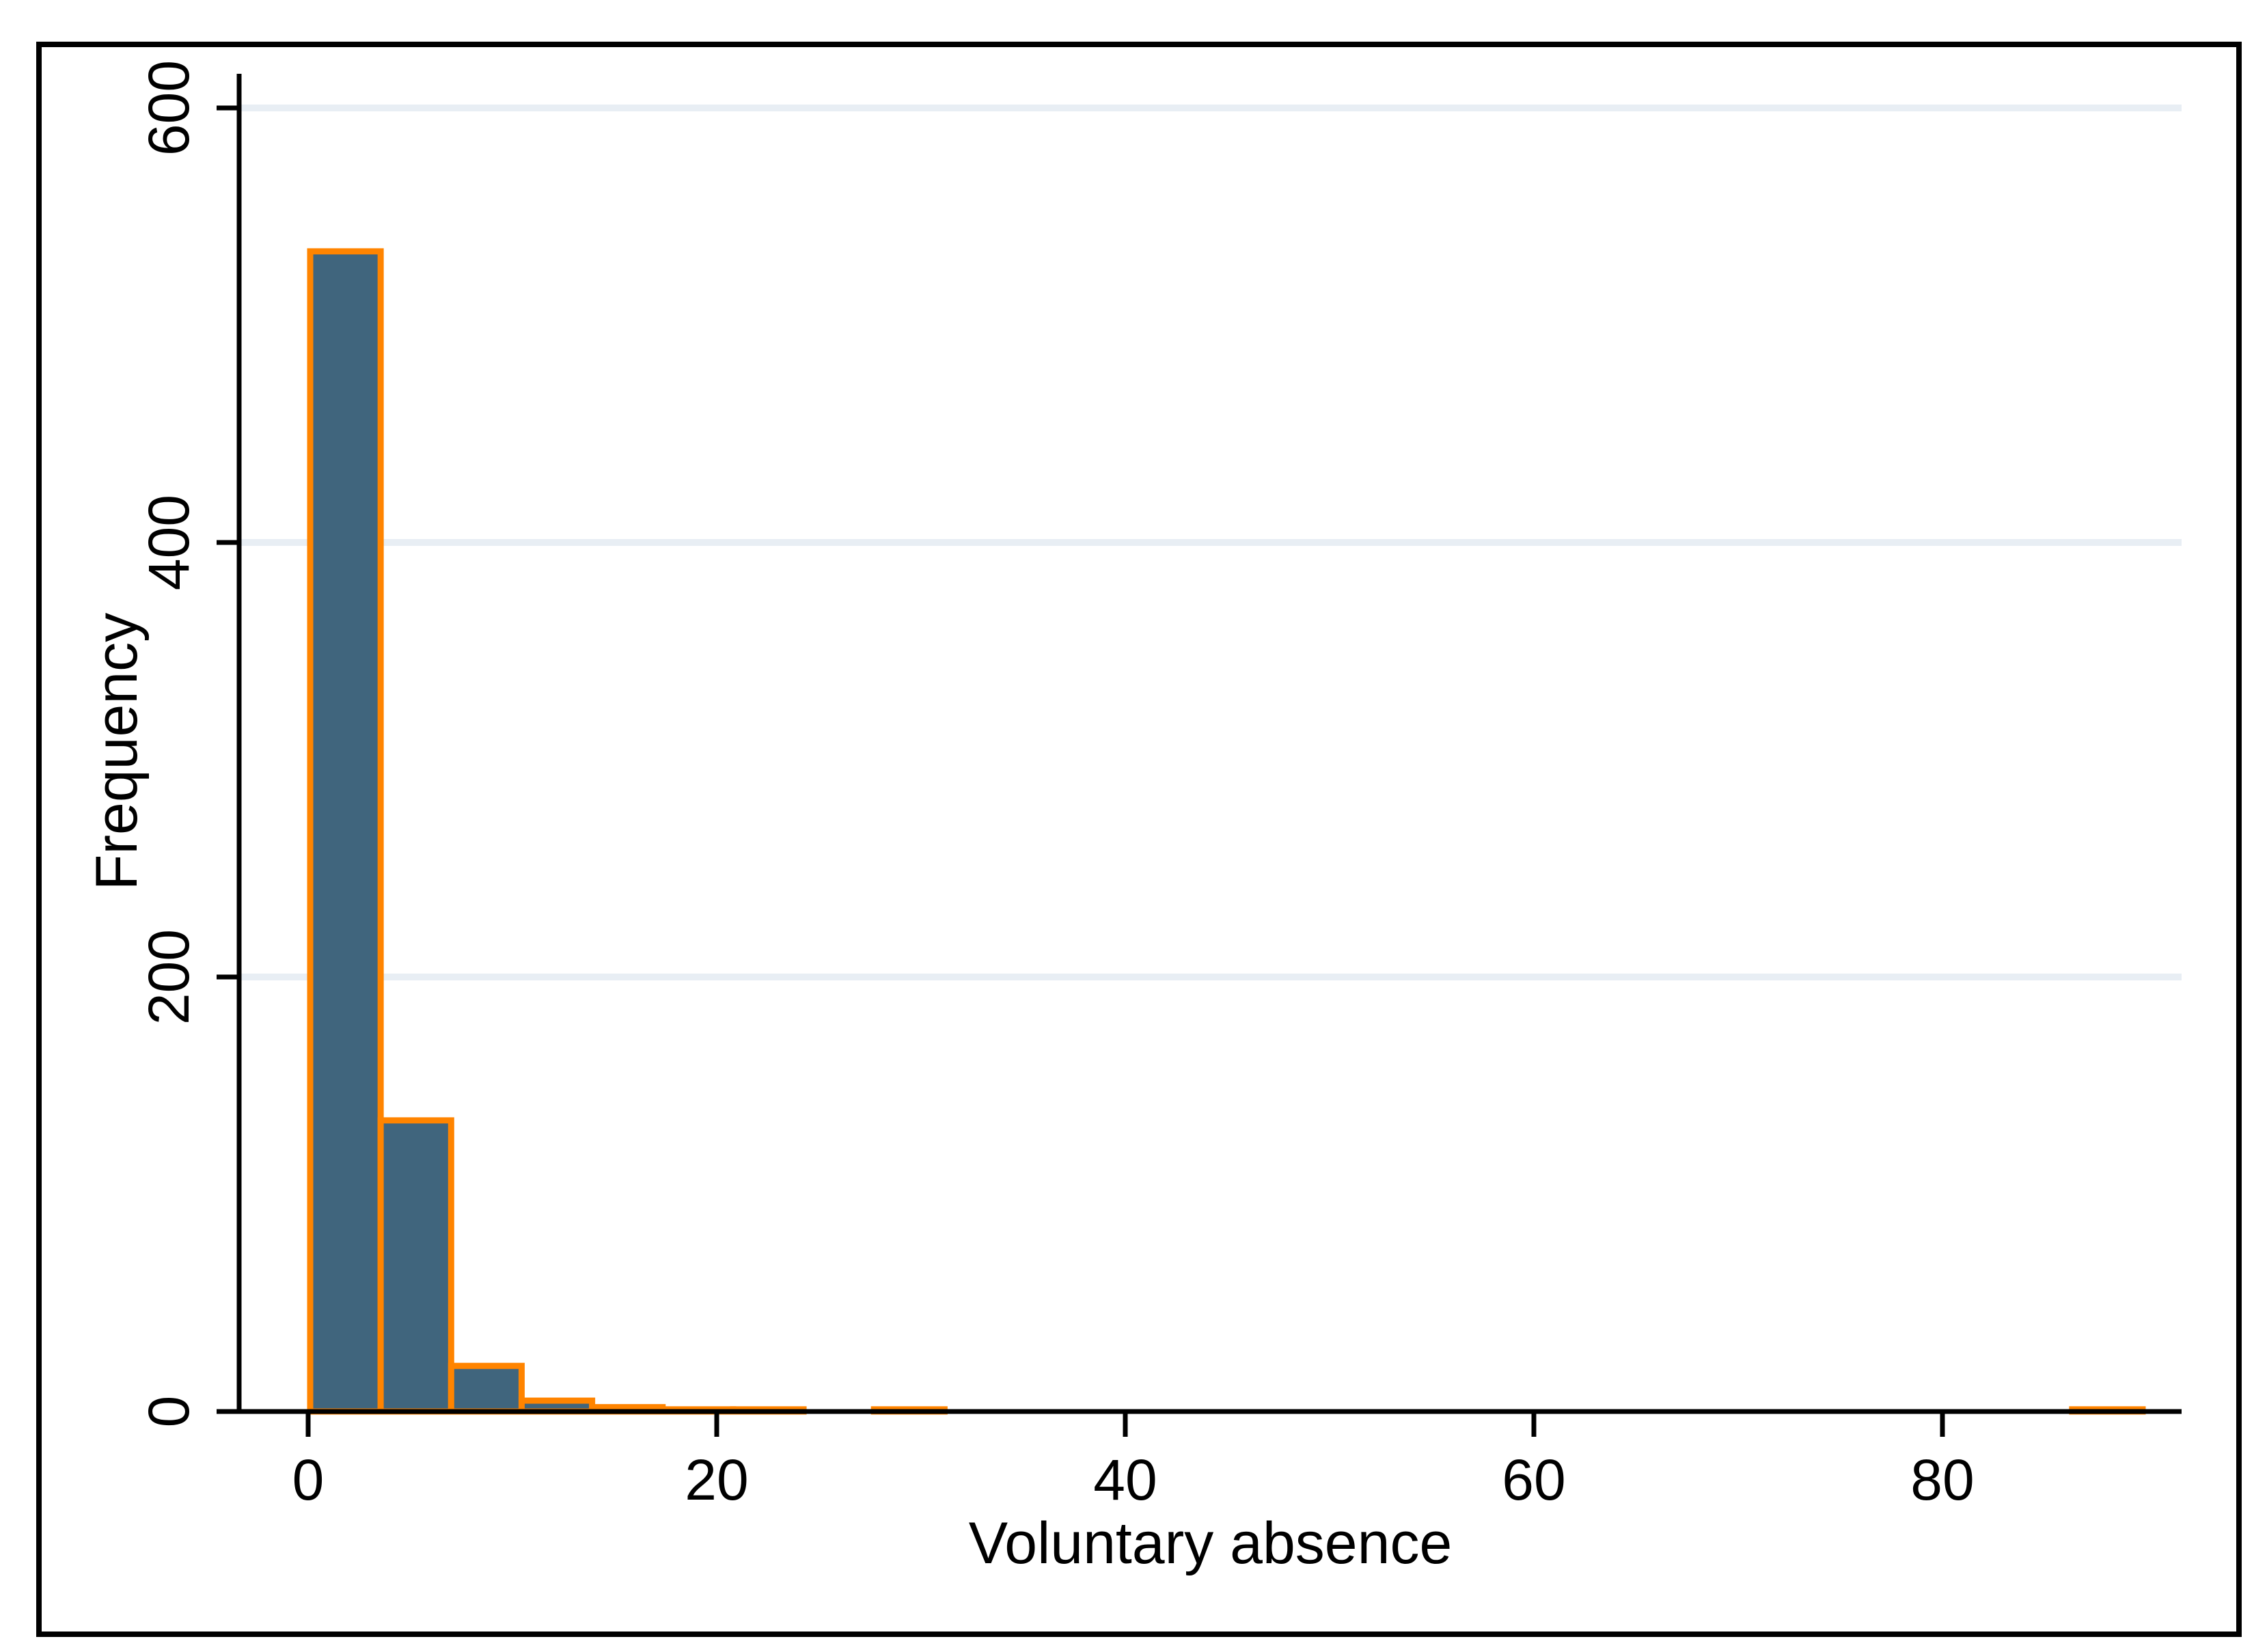  Describe the element at coordinates (169, 108) in the screenshot. I see `y-tick-label-600: 600` at that location.